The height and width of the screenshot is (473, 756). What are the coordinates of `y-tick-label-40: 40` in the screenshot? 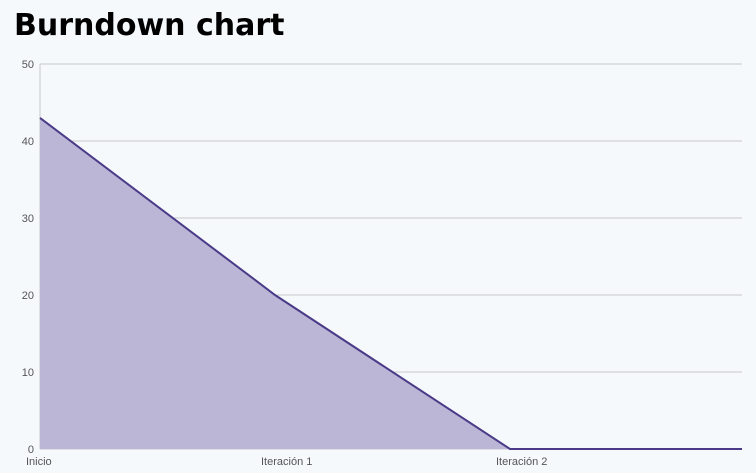 It's located at (28, 142).